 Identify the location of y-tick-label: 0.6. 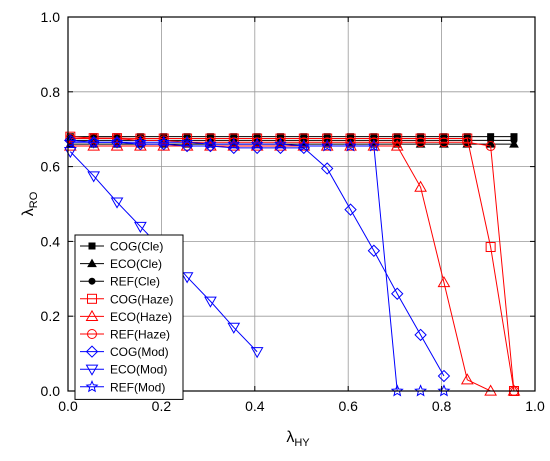
(51, 167).